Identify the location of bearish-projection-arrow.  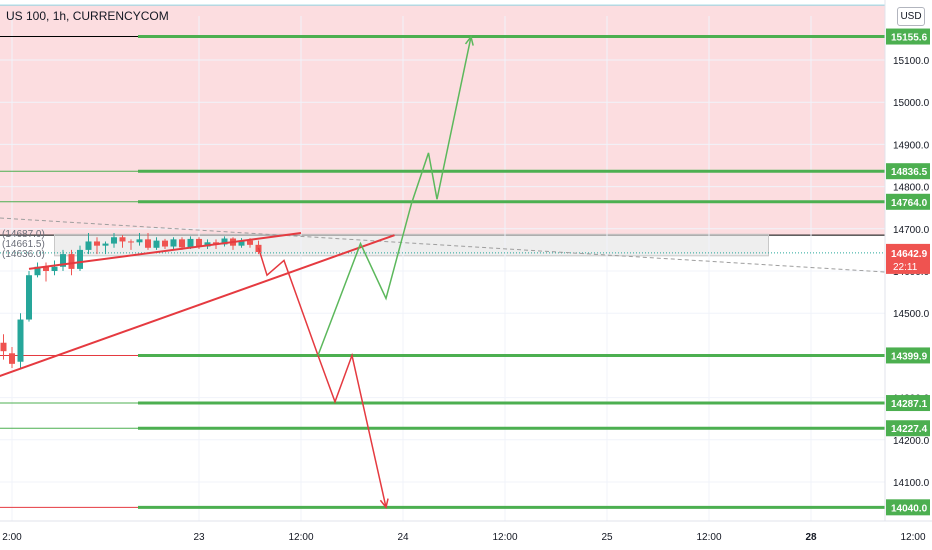
(384, 504).